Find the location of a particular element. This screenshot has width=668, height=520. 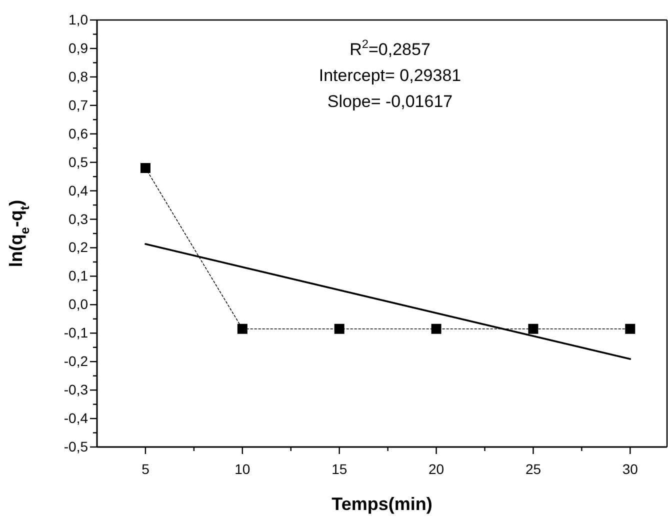

y-tick-label: 1,0 is located at coordinates (78, 19).